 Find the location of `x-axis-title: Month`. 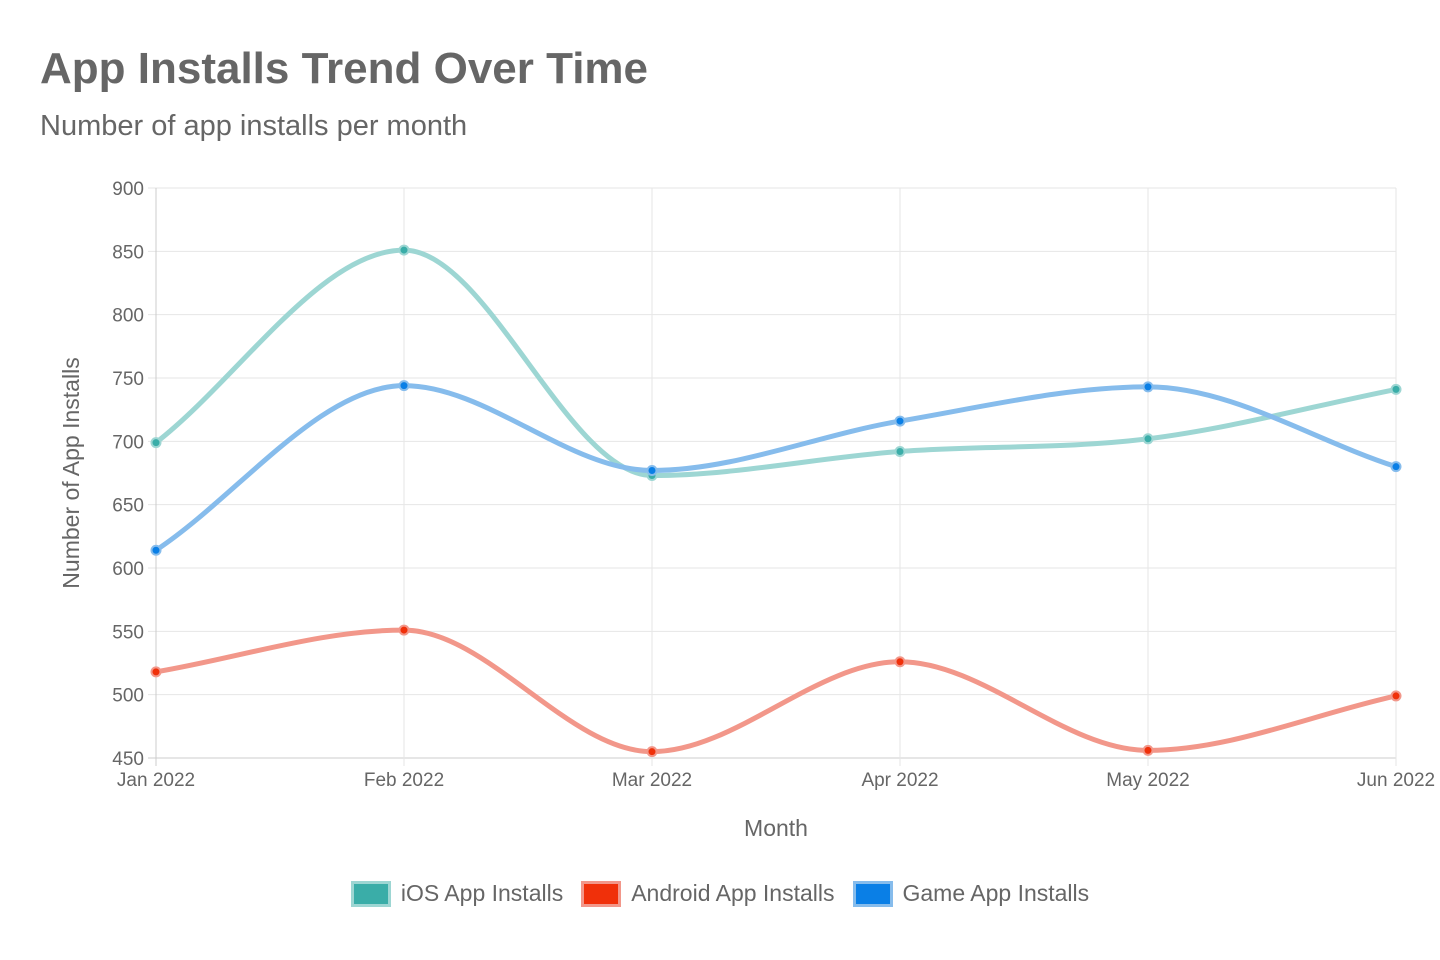

x-axis-title: Month is located at coordinates (776, 828).